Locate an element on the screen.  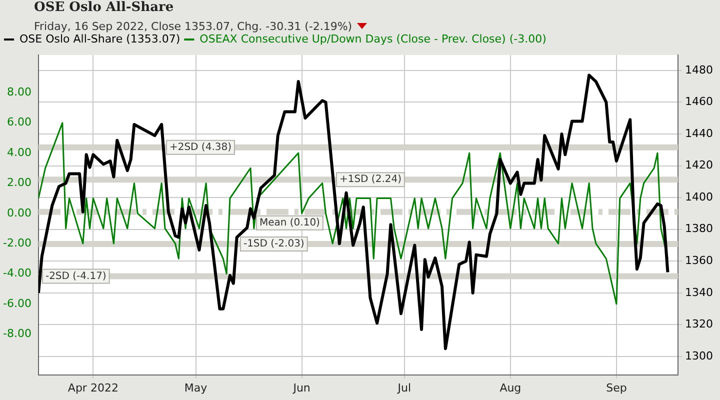
y2-tick-label: 1420 is located at coordinates (699, 165).